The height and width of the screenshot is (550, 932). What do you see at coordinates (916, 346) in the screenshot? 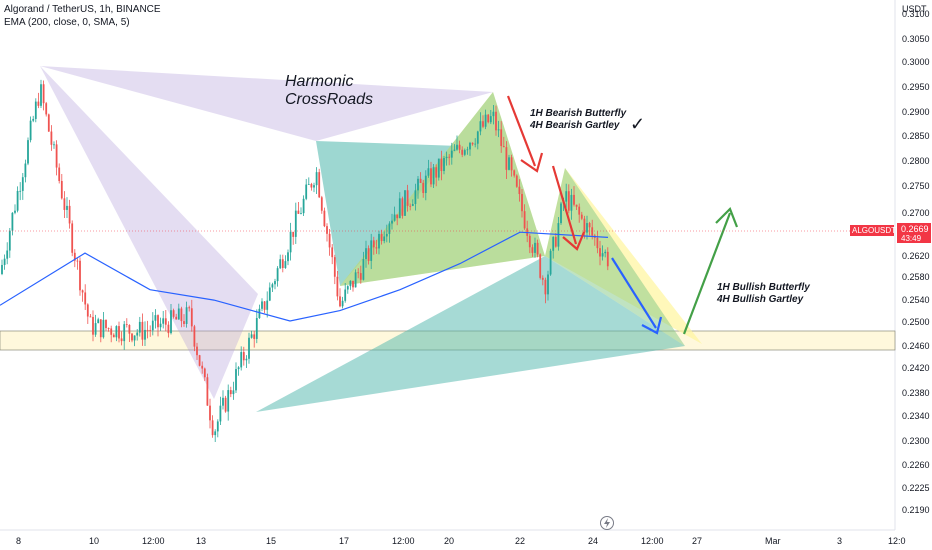
I see `price-tick-label: 0.2460` at bounding box center [916, 346].